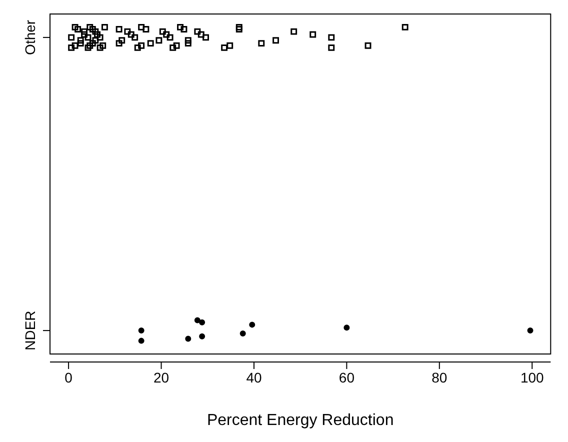  Describe the element at coordinates (346, 377) in the screenshot. I see `x-tick-label: 60` at that location.